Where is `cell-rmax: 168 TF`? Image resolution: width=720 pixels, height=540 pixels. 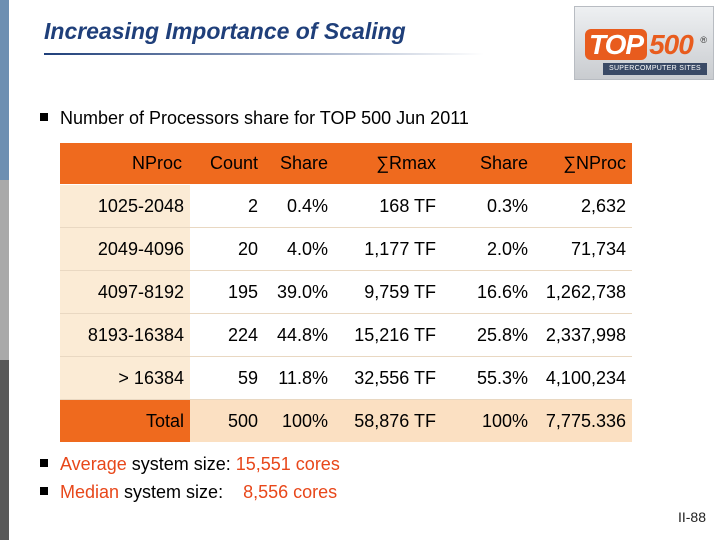
cell-rmax: 168 TF is located at coordinates (388, 206).